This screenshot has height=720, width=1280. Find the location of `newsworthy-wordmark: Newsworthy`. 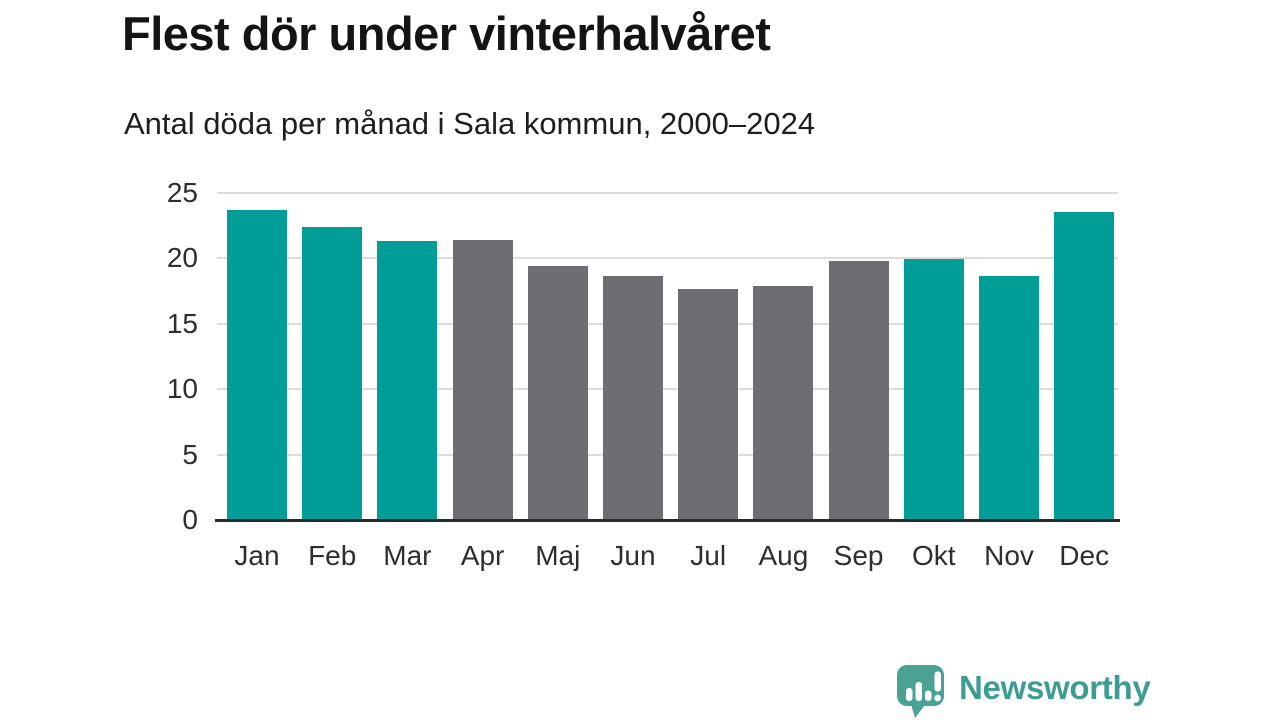

newsworthy-wordmark: Newsworthy is located at coordinates (1055, 687).